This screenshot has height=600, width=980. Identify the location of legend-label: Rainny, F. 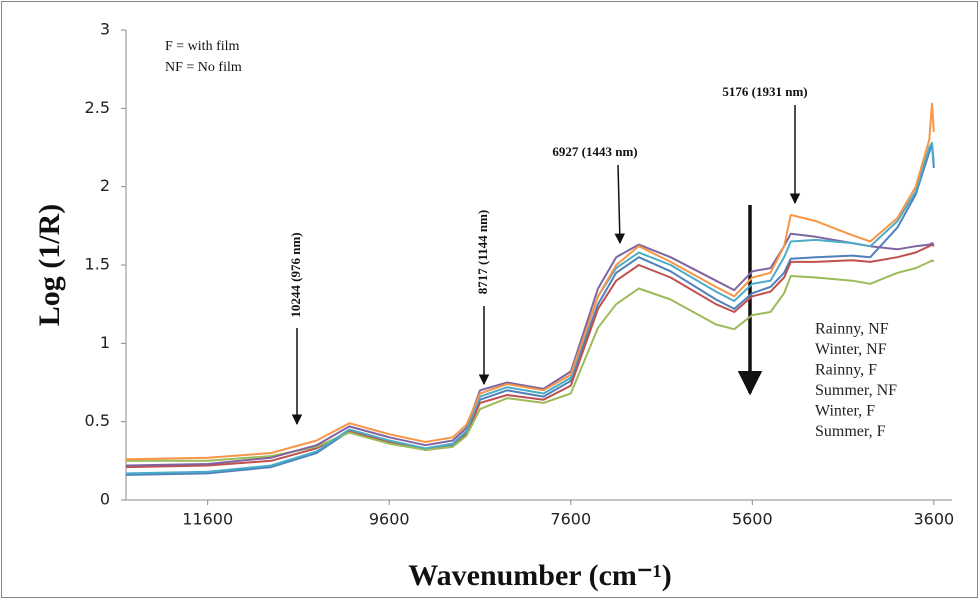
(846, 370).